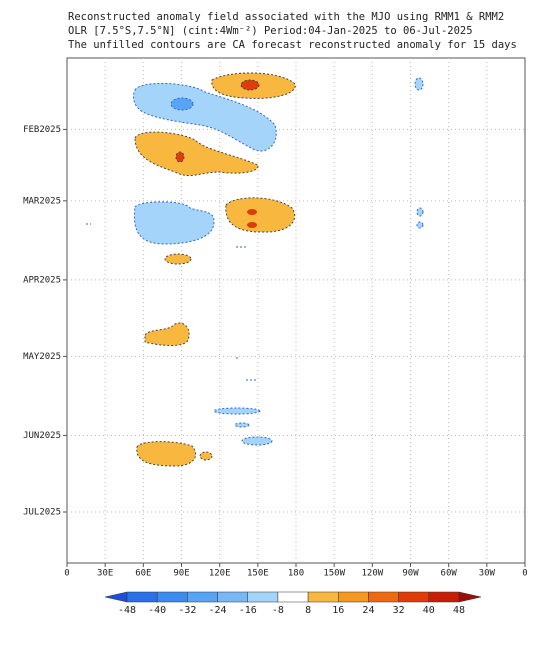  I want to click on x-tick-label: 120E, so click(220, 574).